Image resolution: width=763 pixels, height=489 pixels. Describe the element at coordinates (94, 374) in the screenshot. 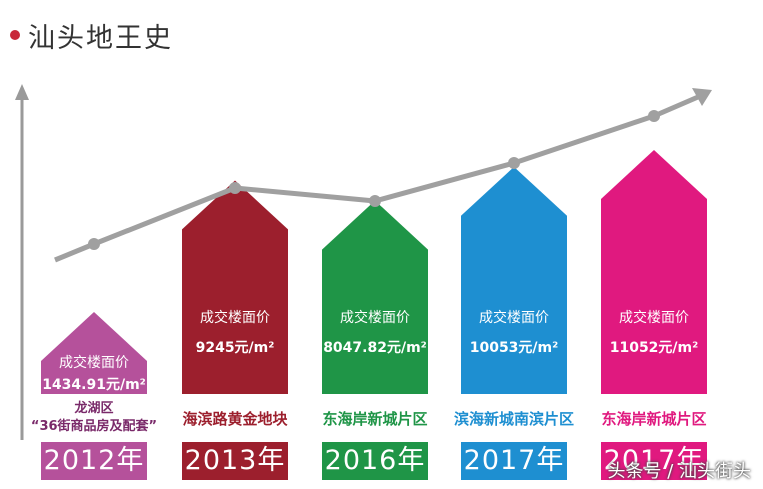

I see `price-label-1: 成交楼面价 1434.91元/m²` at that location.